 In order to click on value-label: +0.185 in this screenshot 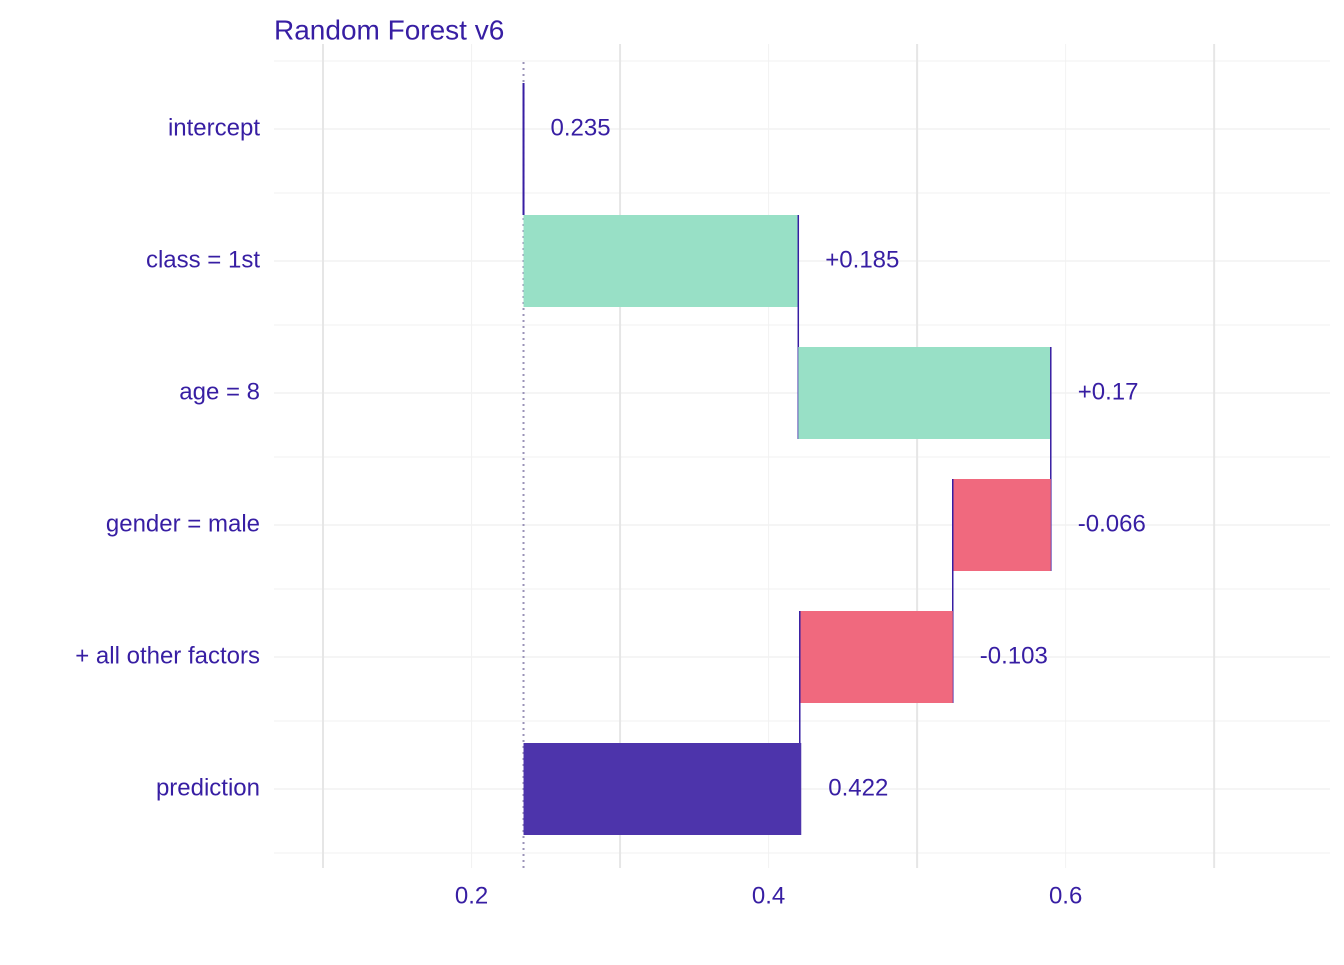, I will do `click(862, 259)`.